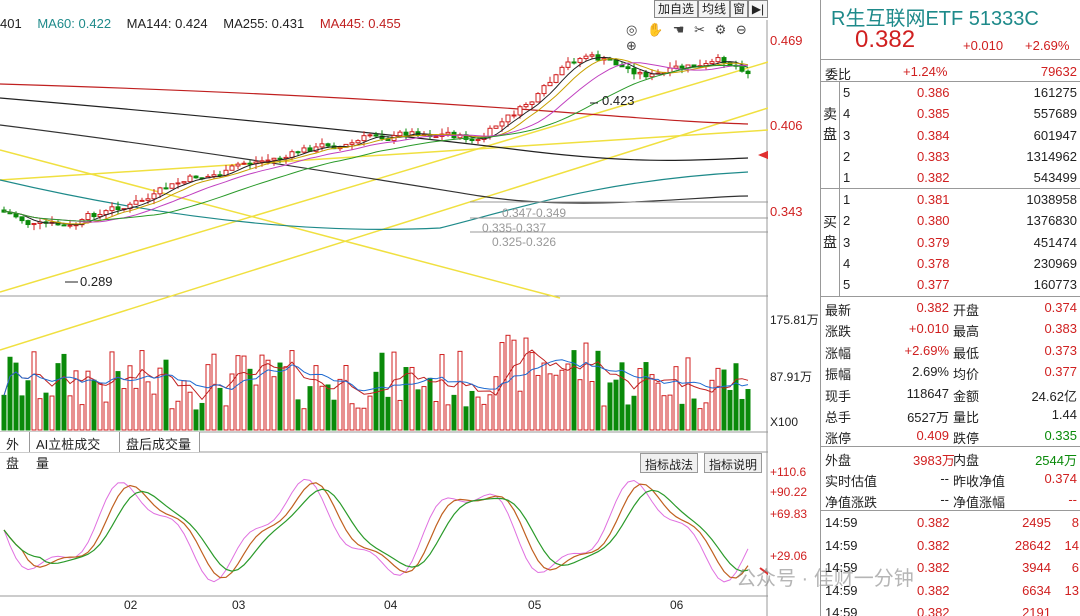  Describe the element at coordinates (720, 29) in the screenshot. I see `settings-icon: ⚙` at that location.